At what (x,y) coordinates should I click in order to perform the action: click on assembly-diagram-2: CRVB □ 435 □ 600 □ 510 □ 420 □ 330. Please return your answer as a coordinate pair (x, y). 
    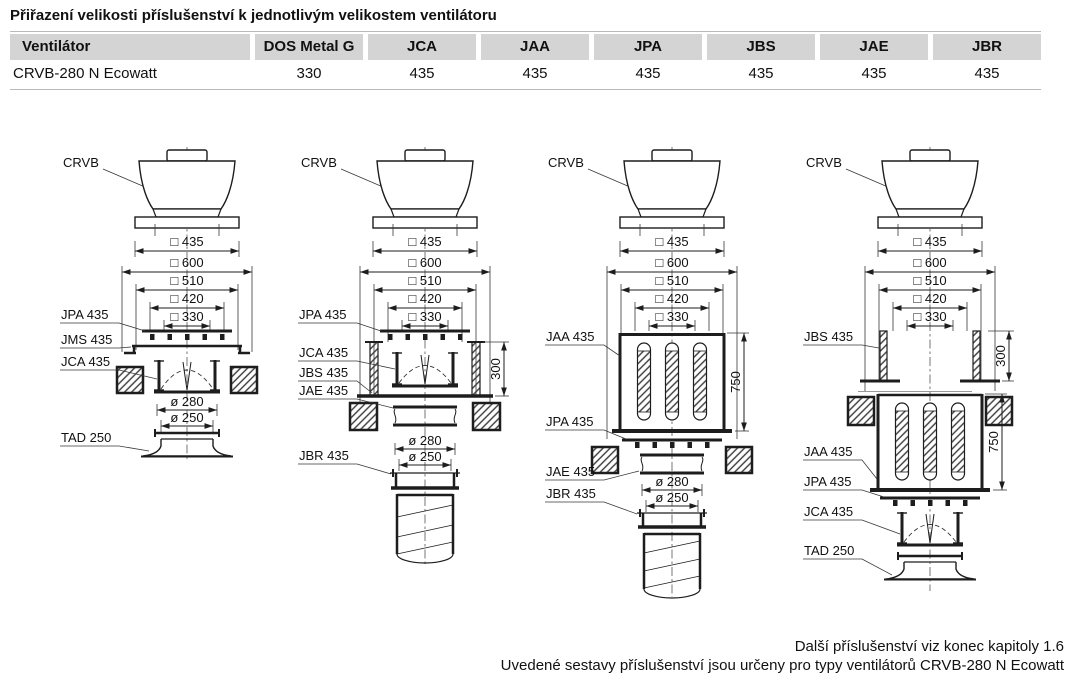
    Looking at the image, I should click on (403, 357).